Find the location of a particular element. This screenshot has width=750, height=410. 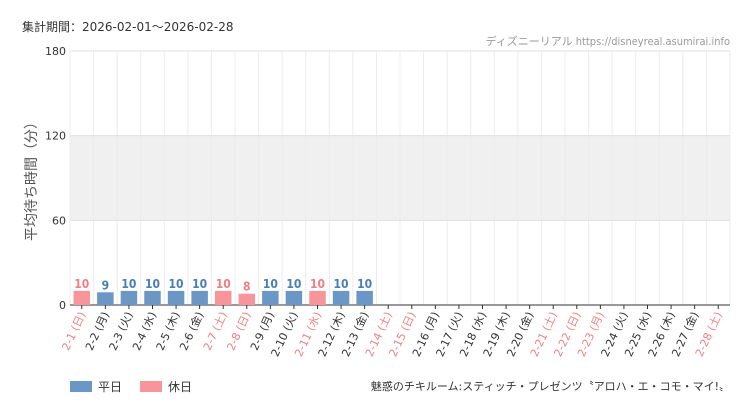

legend-item-holiday: 休日 is located at coordinates (166, 386).